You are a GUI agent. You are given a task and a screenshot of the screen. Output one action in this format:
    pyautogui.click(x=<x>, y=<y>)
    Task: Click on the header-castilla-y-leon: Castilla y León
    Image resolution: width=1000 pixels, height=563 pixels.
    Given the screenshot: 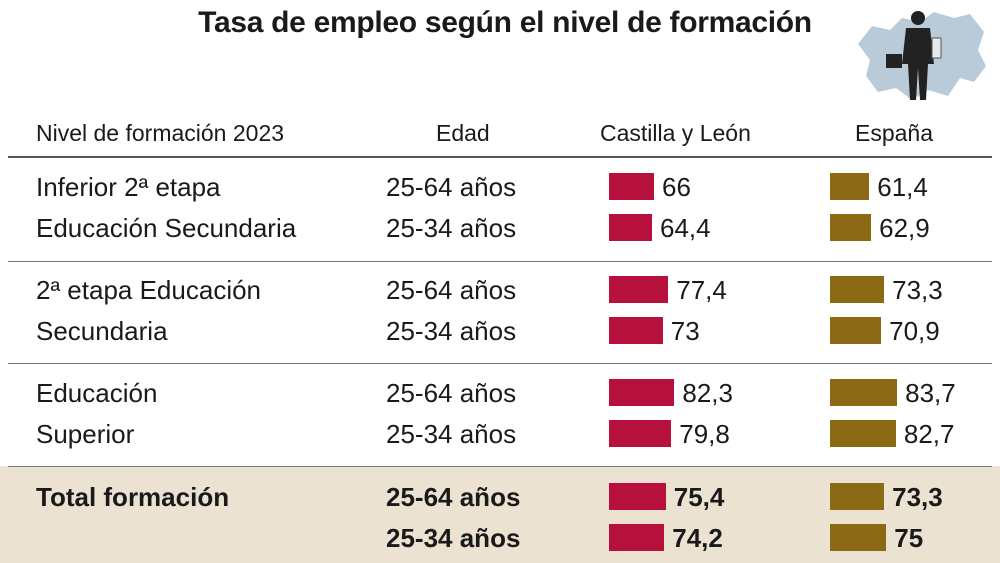 What is the action you would take?
    pyautogui.click(x=675, y=133)
    